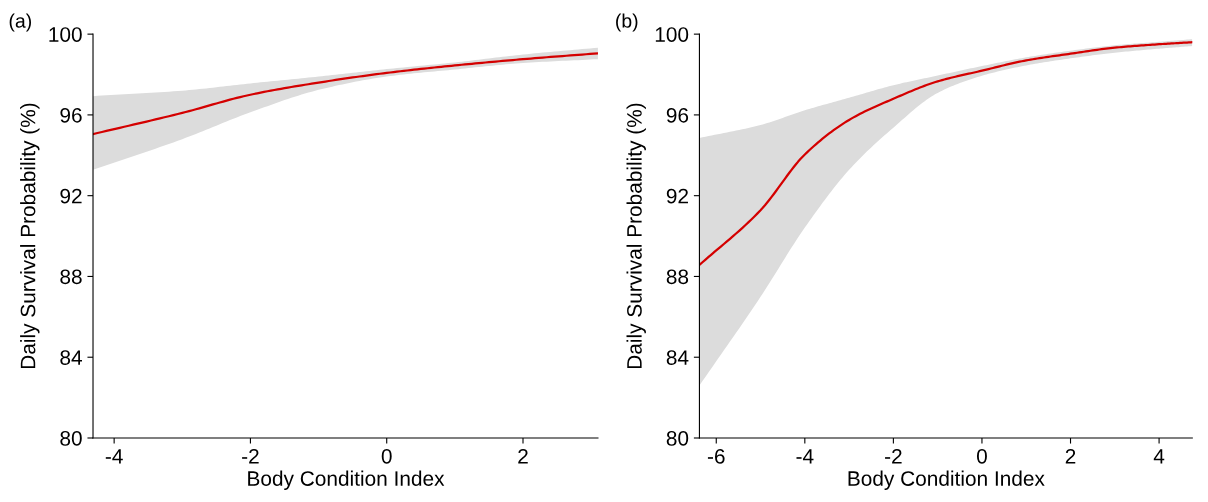  I want to click on chart-title: (a), so click(20, 22).